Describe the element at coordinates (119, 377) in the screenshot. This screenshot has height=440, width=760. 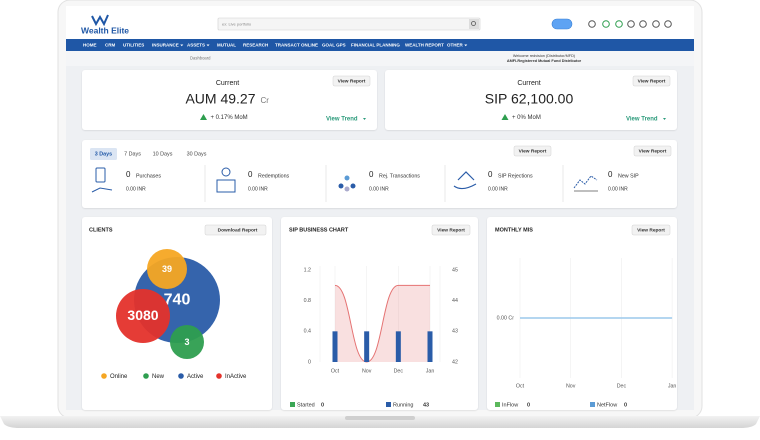
I see `legend-label: Online` at that location.